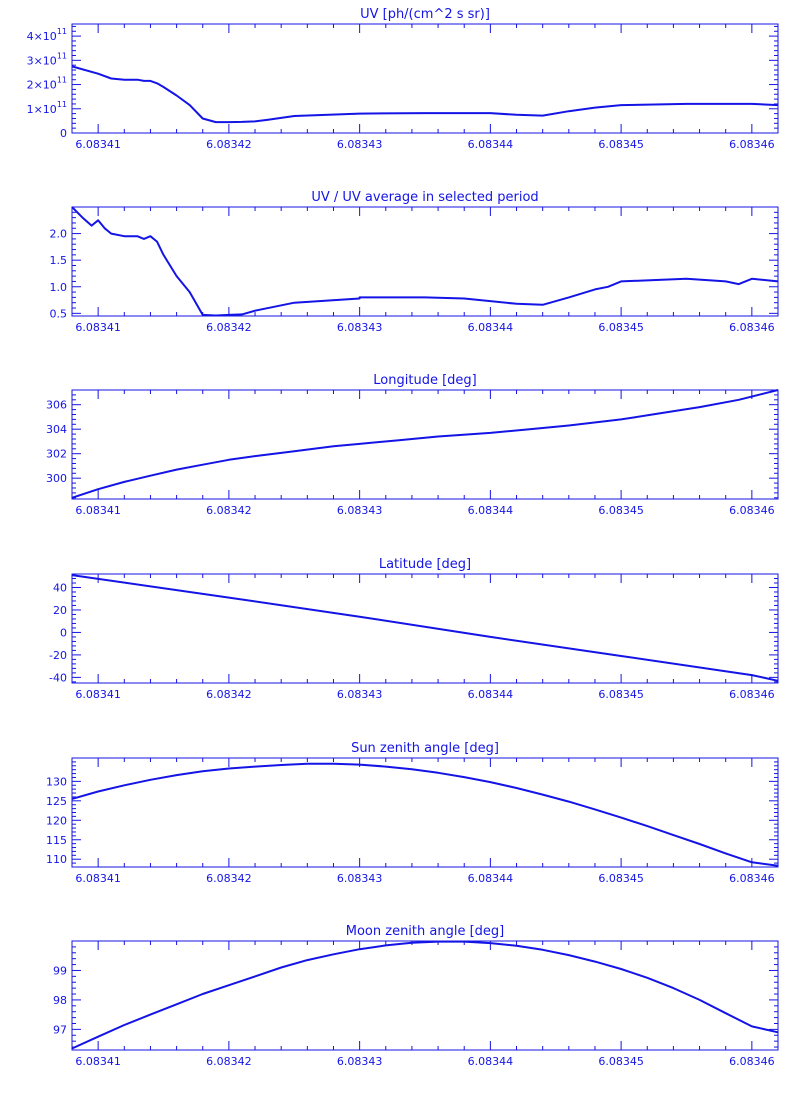 The image size is (800, 1100). I want to click on y-tick-label: 40, so click(60, 587).